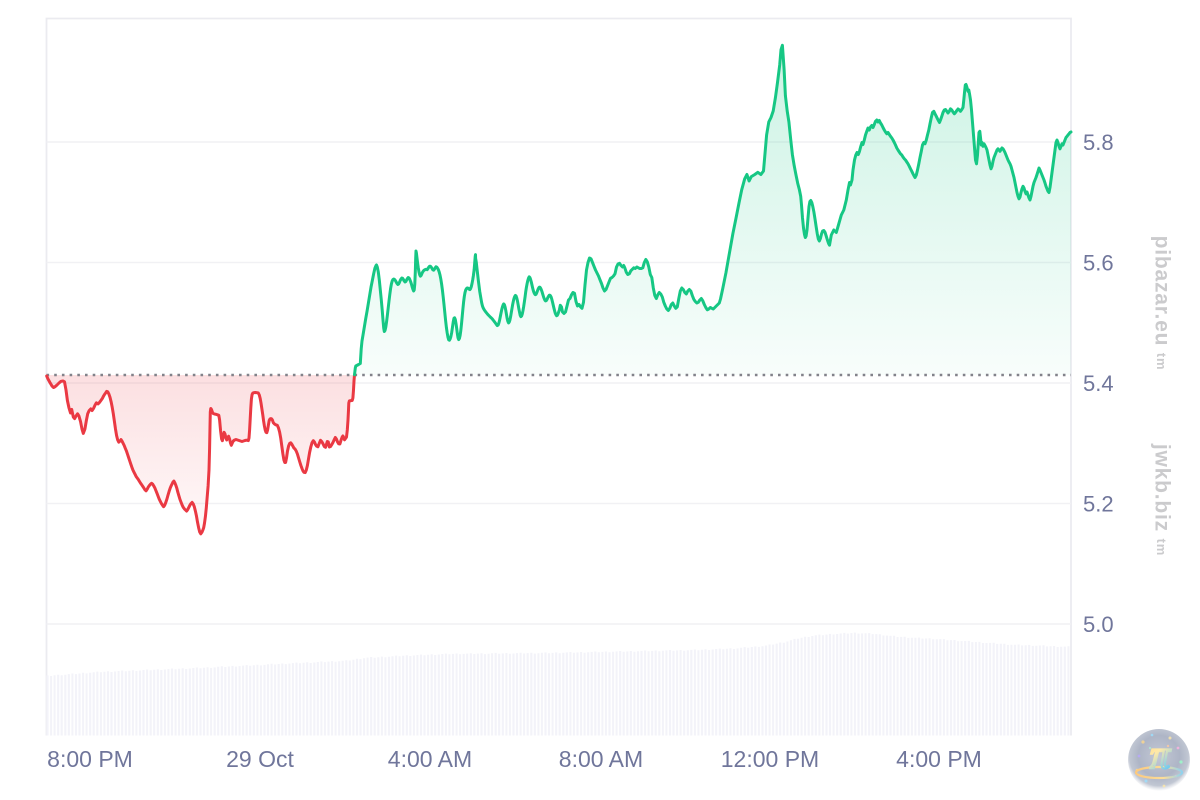 This screenshot has width=1200, height=800. Describe the element at coordinates (1098, 142) in the screenshot. I see `svg-text: 5.8` at that location.